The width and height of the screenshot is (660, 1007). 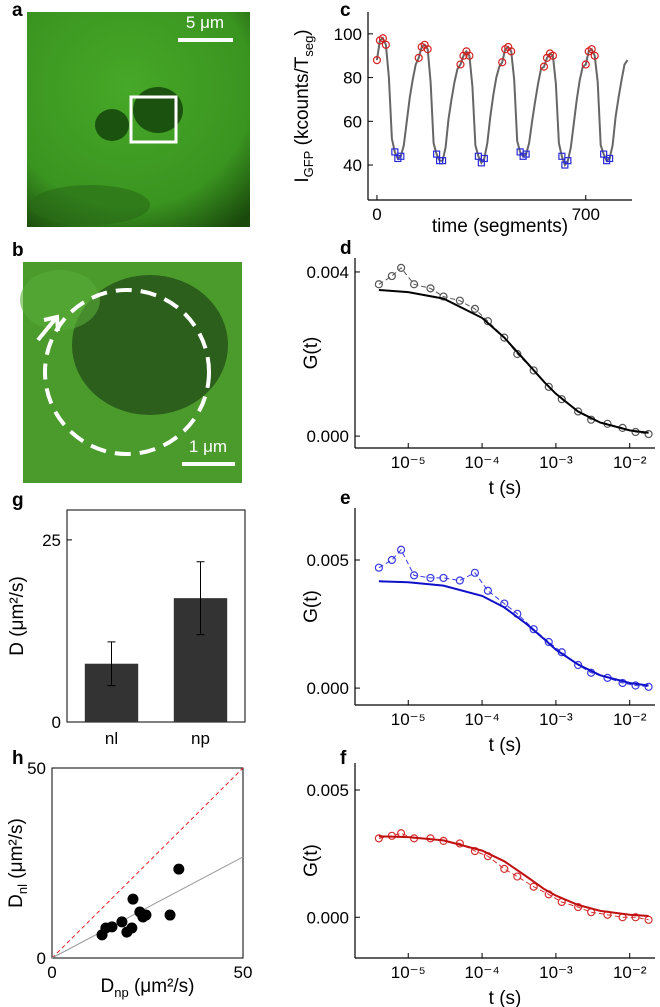 What do you see at coordinates (343, 758) in the screenshot?
I see `panel-label: f` at bounding box center [343, 758].